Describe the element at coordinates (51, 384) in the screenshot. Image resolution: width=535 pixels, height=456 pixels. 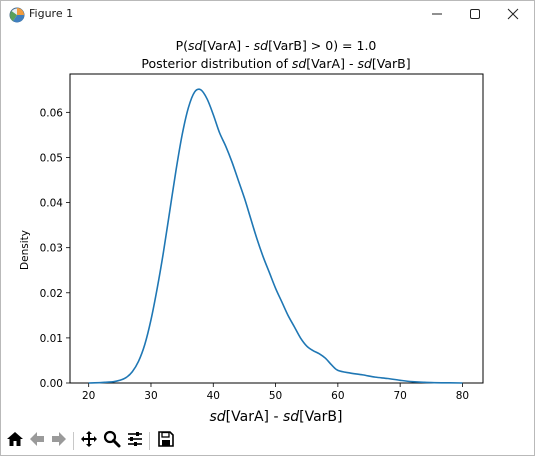
I see `y-tick-label: 0.00` at that location.